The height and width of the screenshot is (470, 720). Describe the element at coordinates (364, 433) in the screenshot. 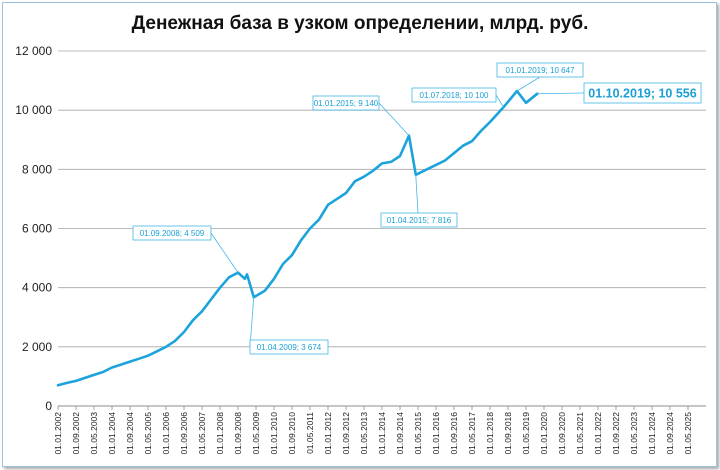

I see `x-tick-label: 01.05.2013` at that location.